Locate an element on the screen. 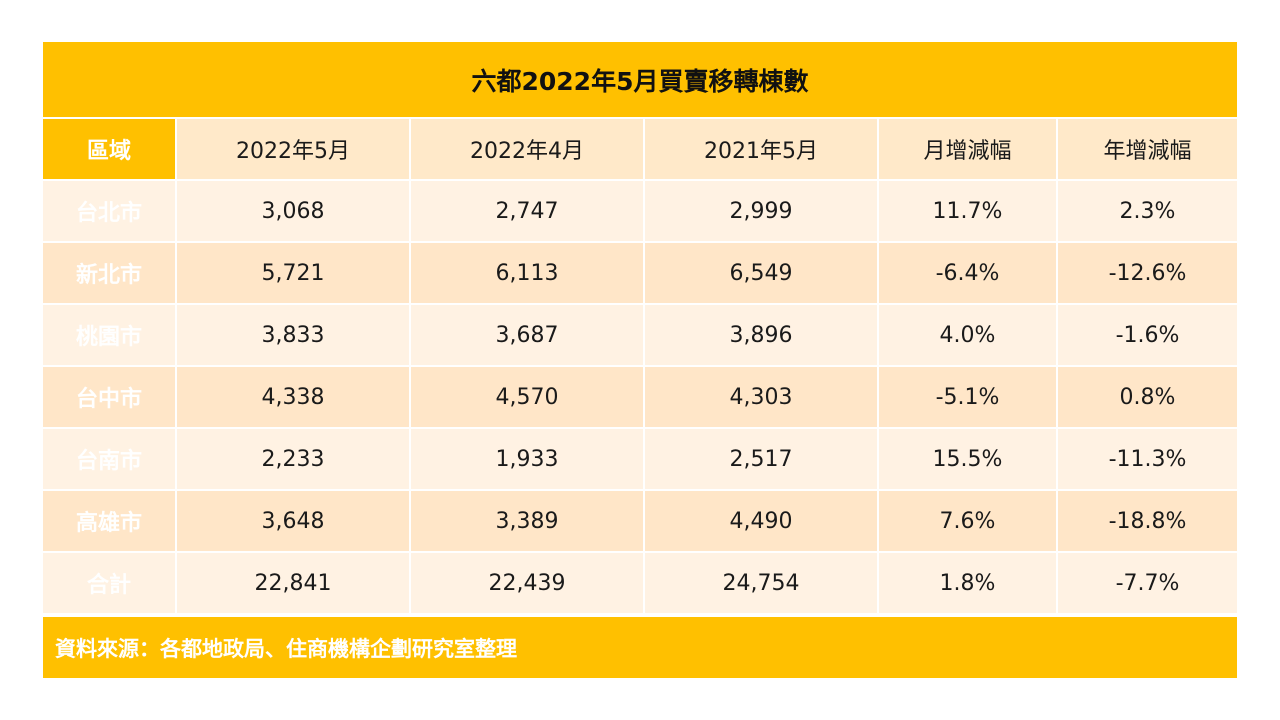  yoy-cell: -1.6% is located at coordinates (1147, 336).